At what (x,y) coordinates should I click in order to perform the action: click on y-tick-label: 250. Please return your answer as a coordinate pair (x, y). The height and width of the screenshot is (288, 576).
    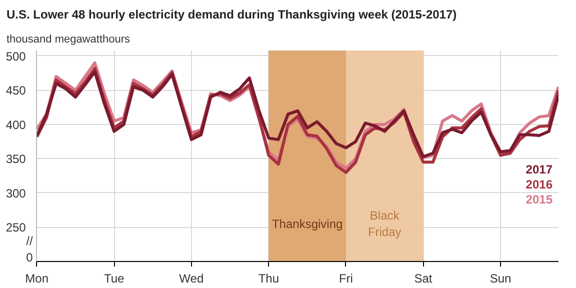
    Looking at the image, I should click on (16, 227).